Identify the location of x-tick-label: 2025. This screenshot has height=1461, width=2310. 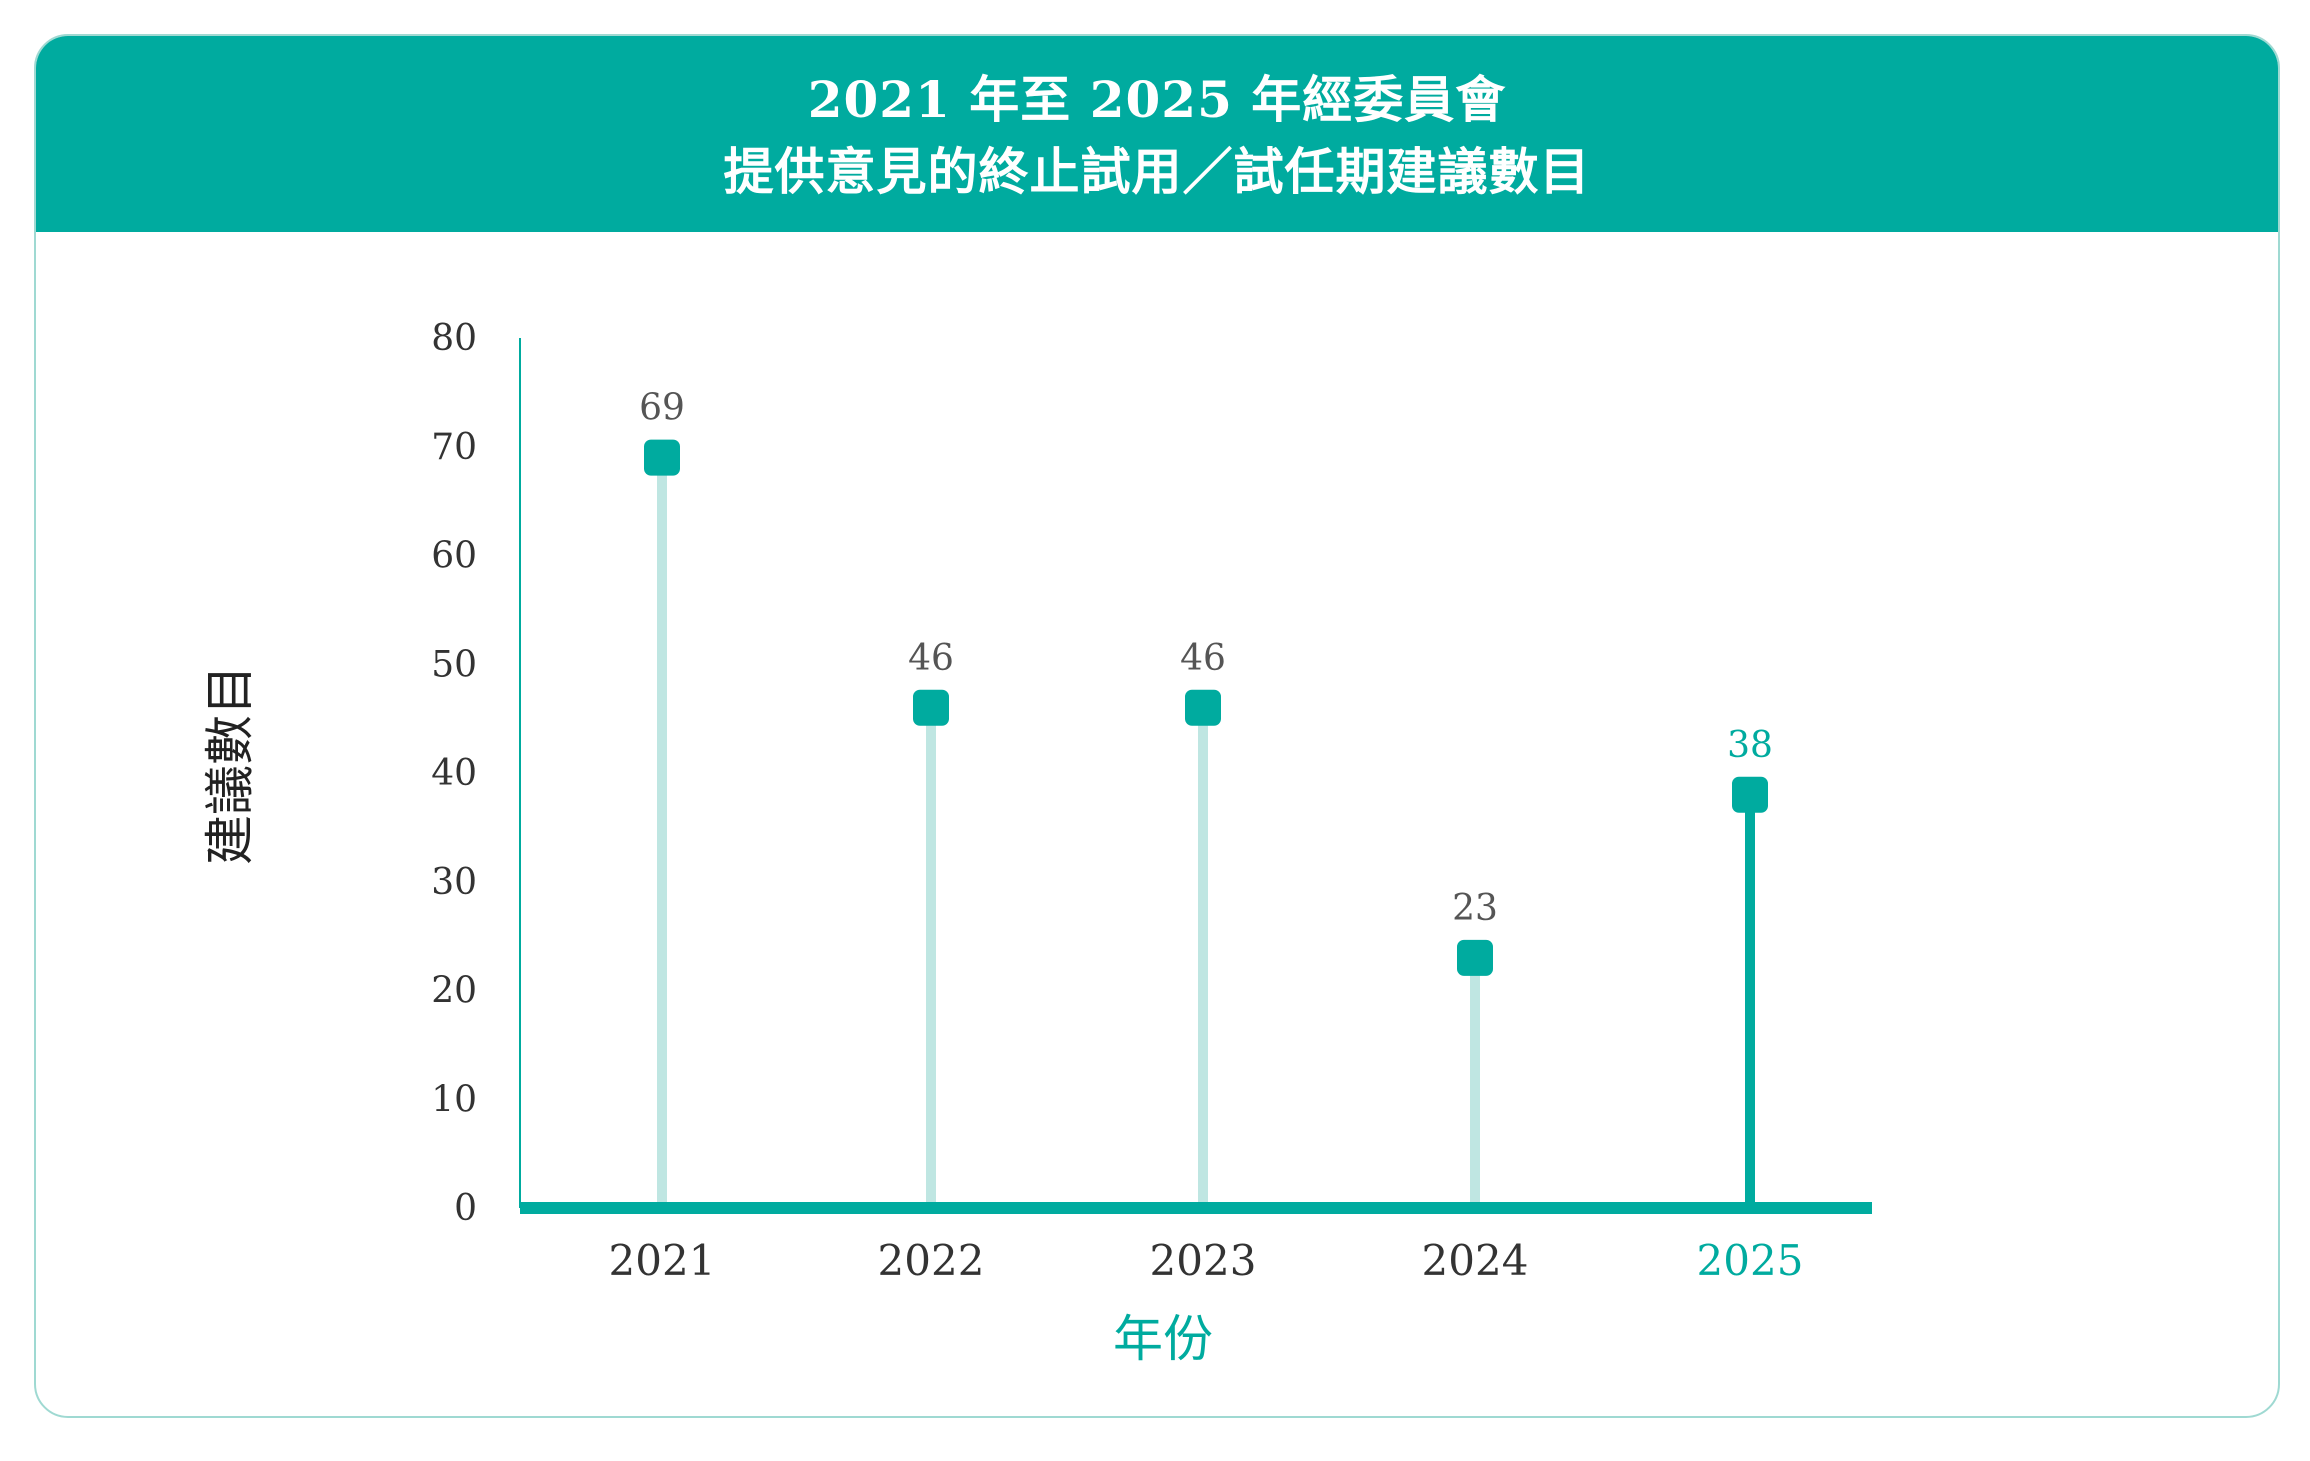
(1750, 1260).